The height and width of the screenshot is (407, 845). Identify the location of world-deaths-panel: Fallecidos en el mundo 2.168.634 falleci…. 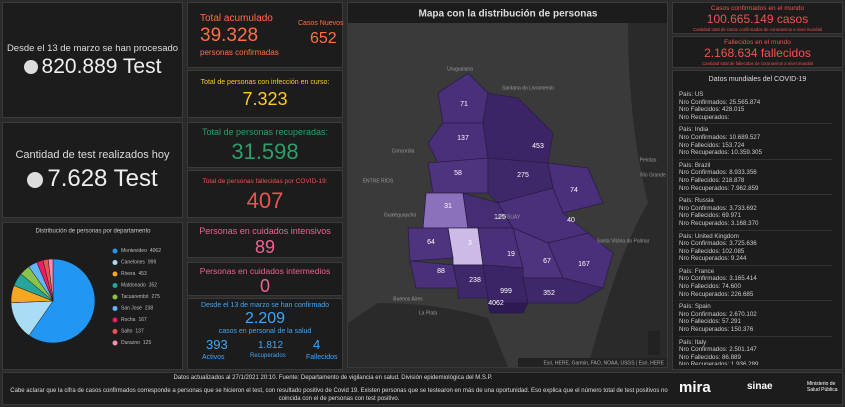
(757, 52).